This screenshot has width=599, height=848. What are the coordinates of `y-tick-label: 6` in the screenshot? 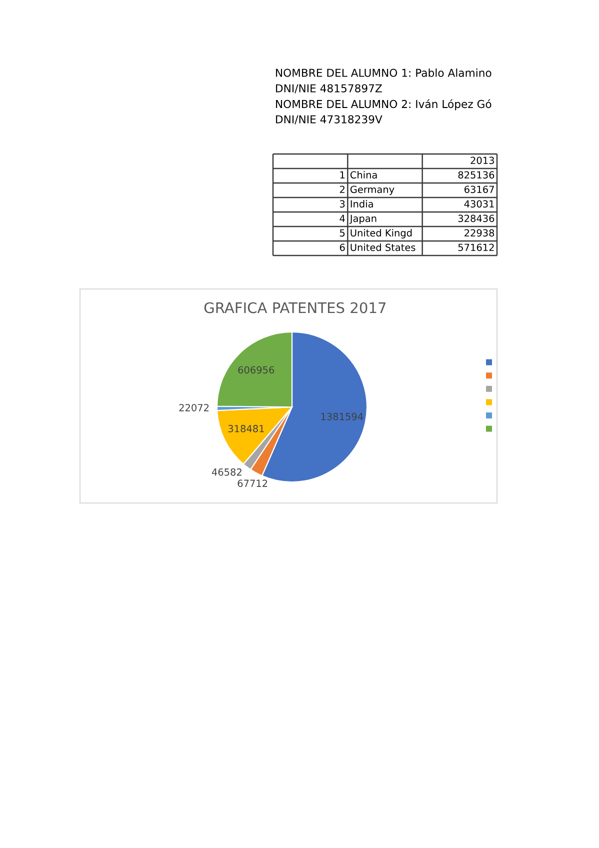 It's located at (342, 248).